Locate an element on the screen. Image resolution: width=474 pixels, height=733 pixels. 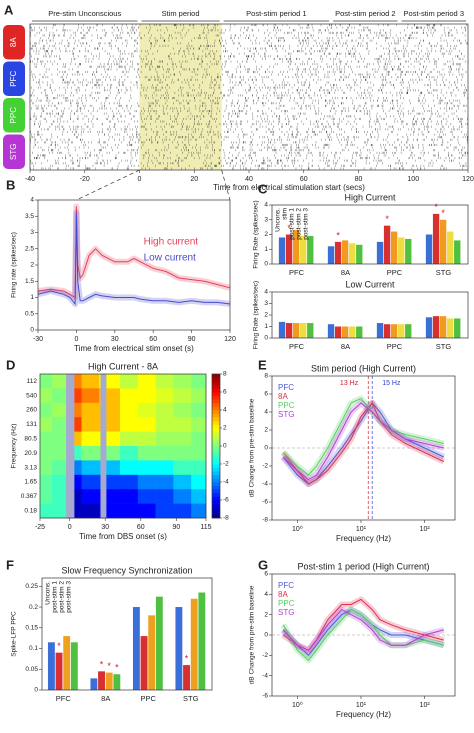
x-tick-label: 60 is located at coordinates (304, 179).